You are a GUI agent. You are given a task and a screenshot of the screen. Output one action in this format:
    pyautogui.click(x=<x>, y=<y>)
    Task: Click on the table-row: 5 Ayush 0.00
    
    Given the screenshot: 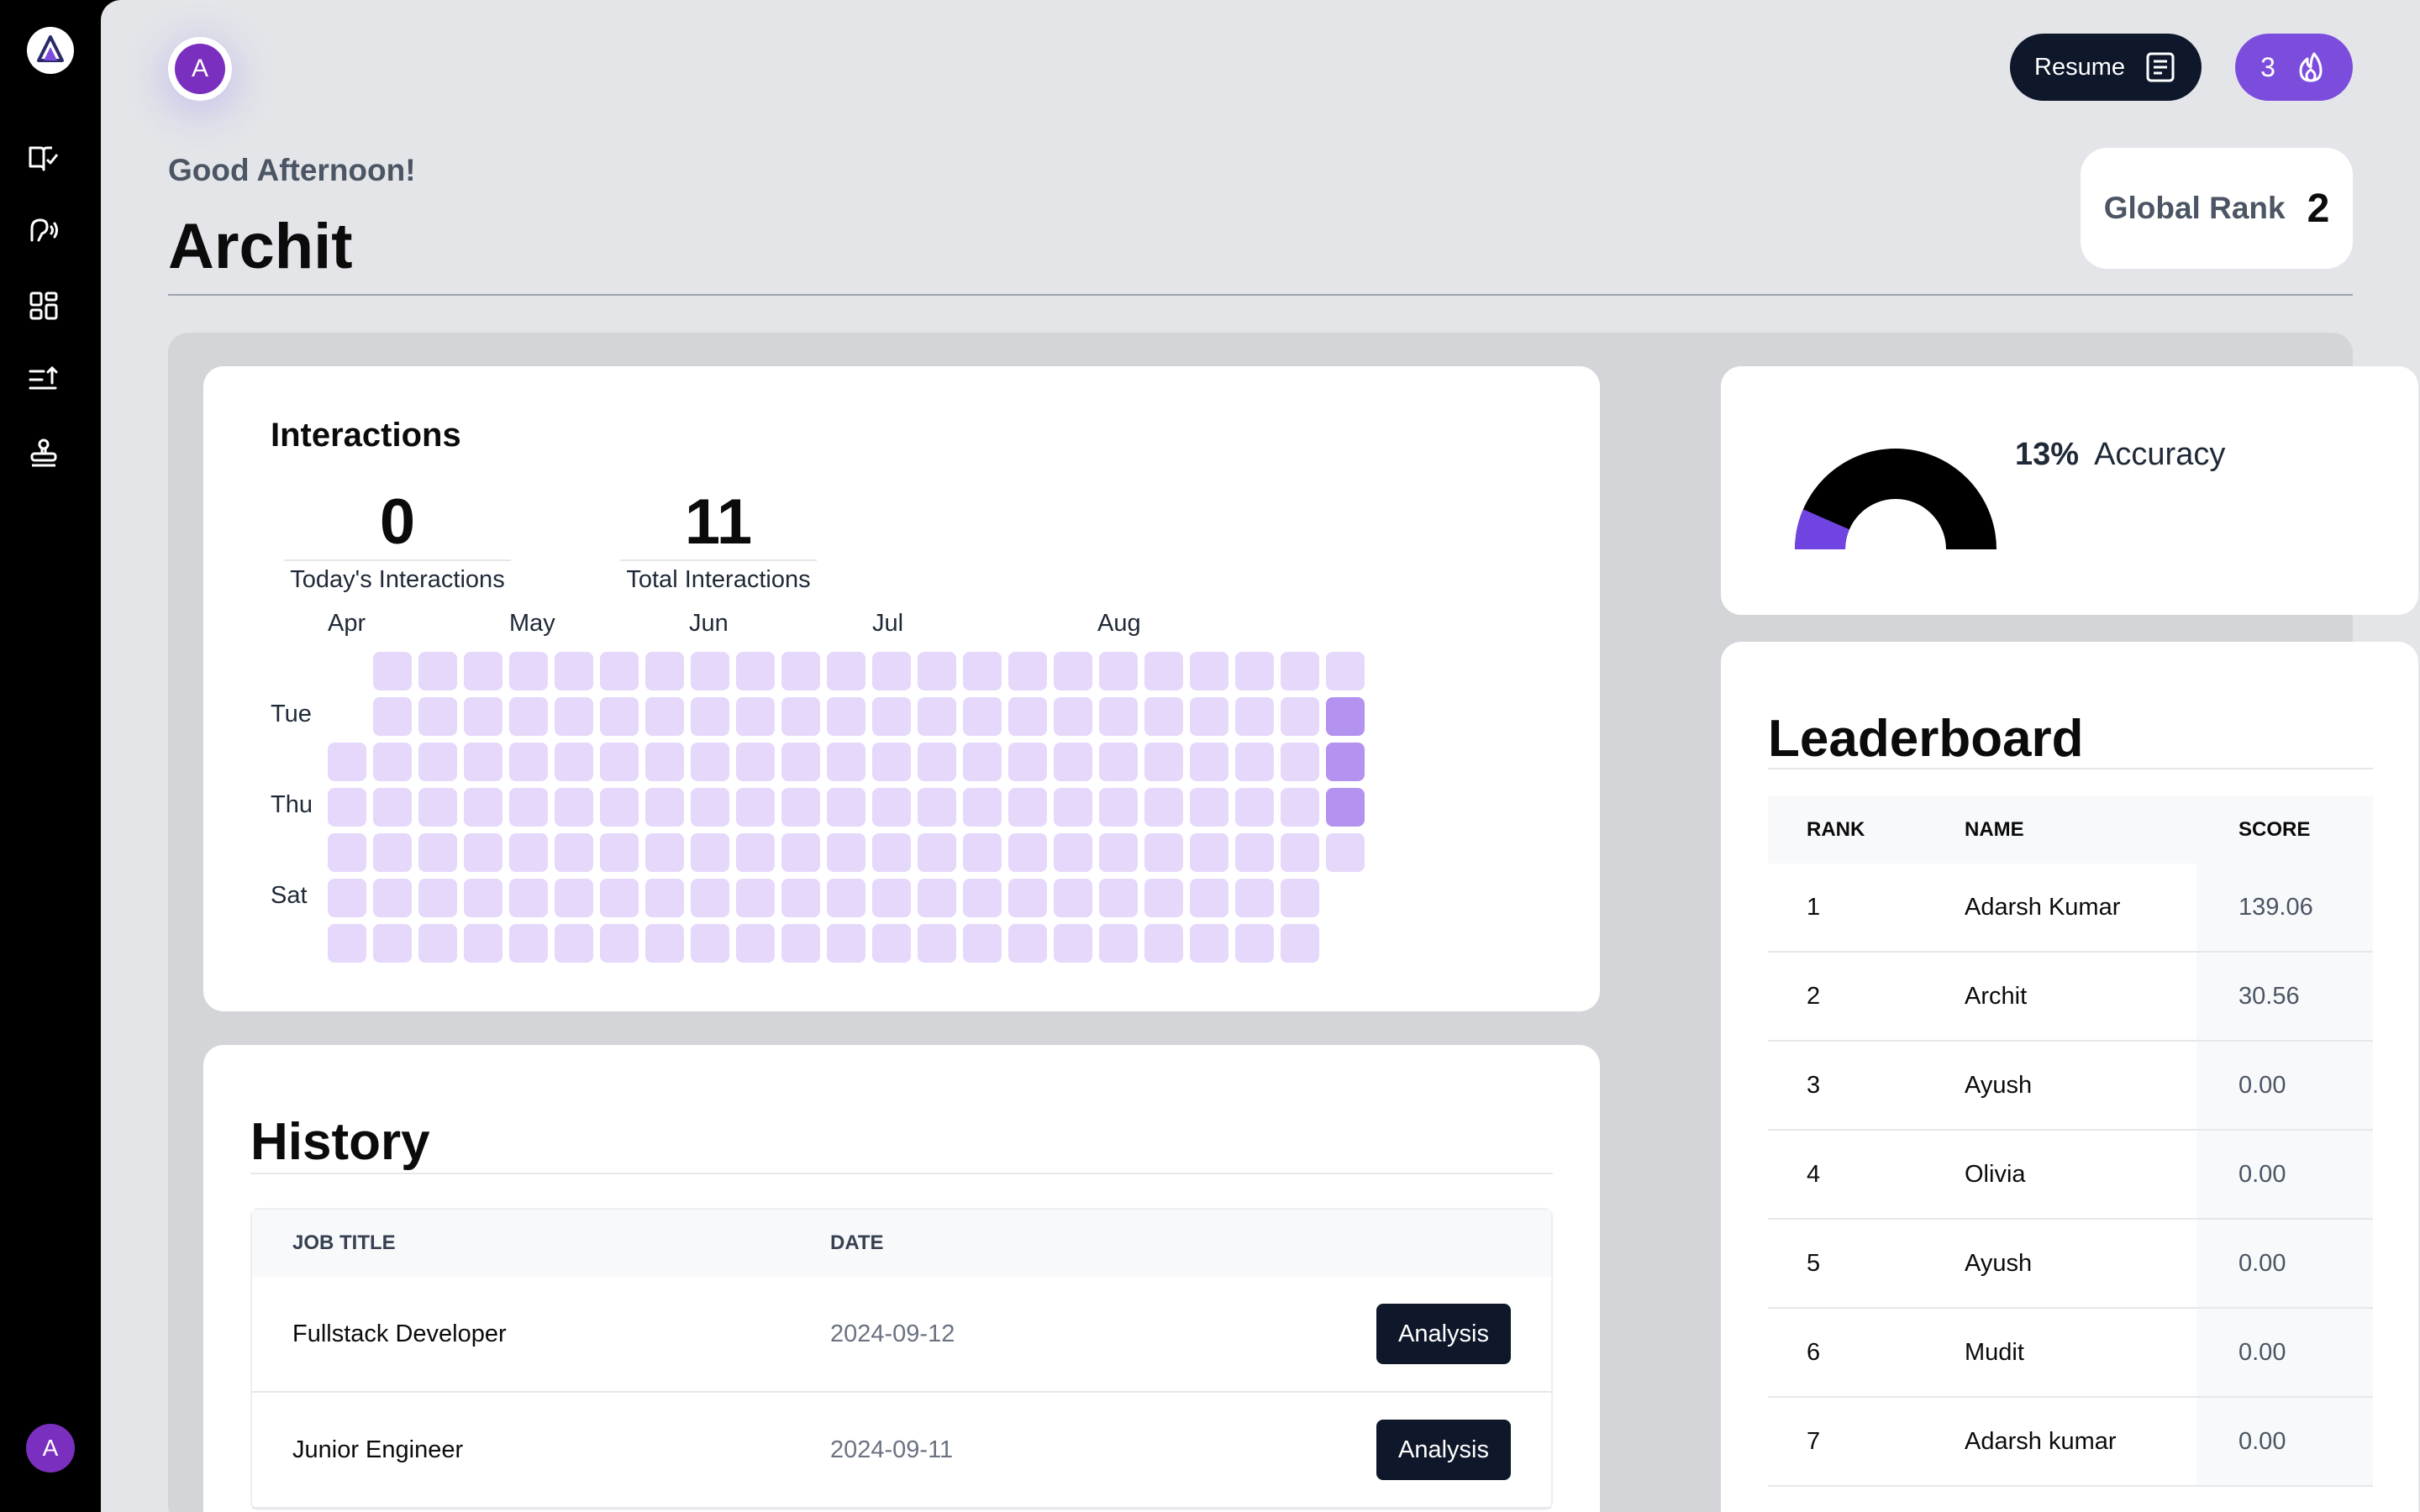 What is the action you would take?
    pyautogui.click(x=2070, y=1264)
    